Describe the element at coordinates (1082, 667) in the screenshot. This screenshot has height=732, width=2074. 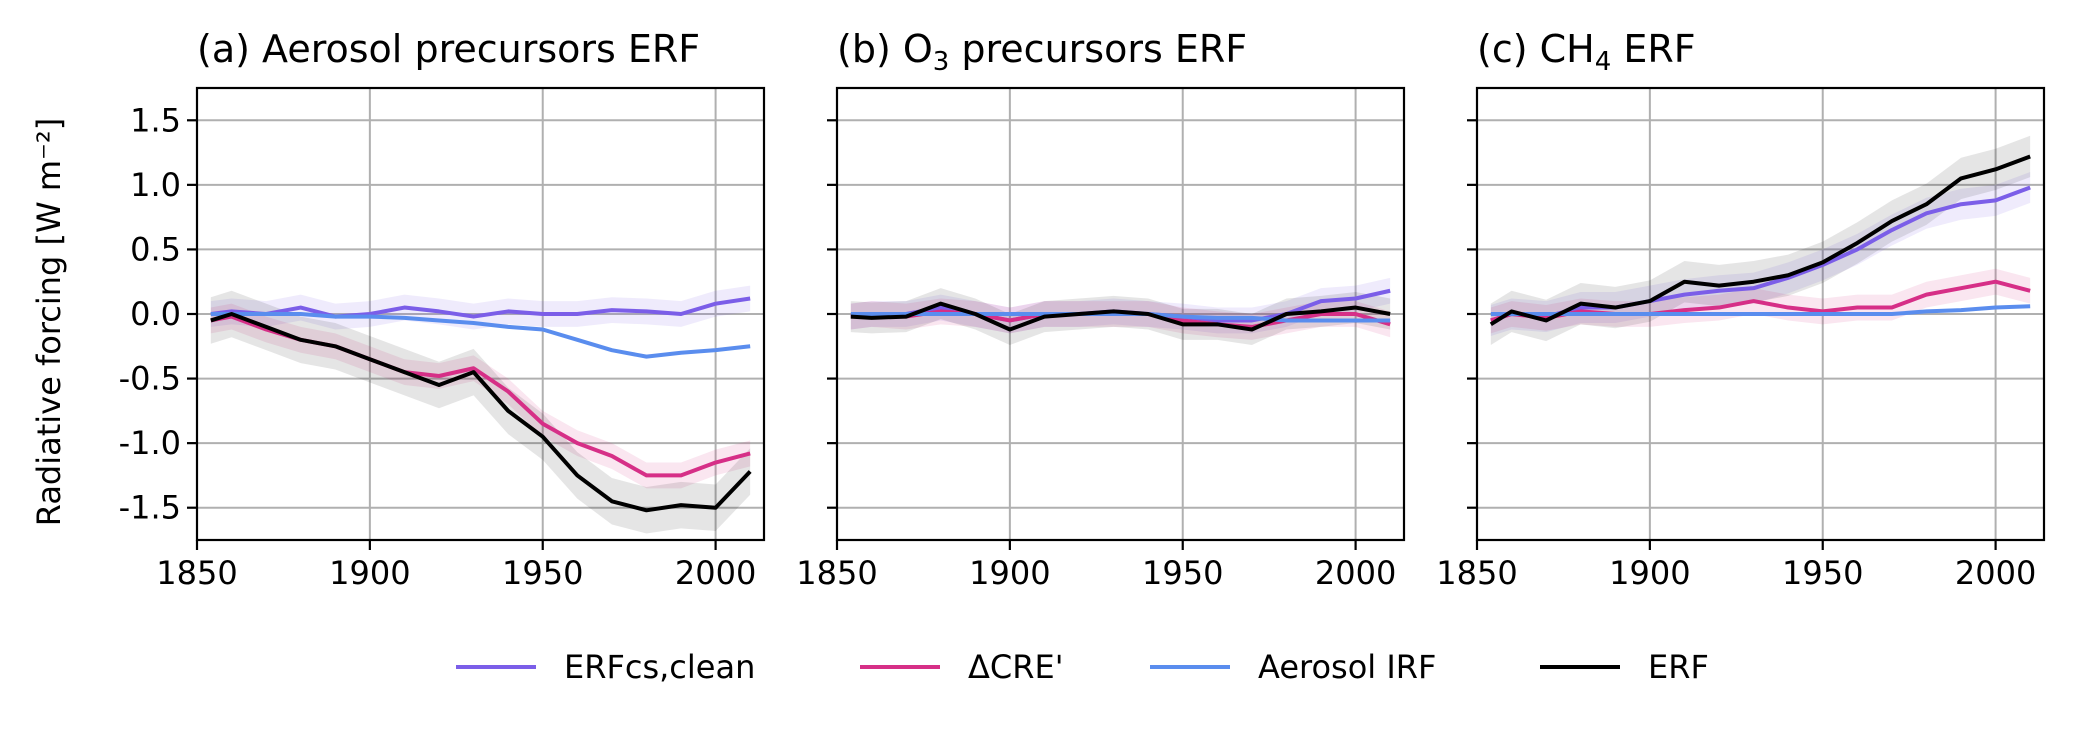
I see `legend: ERFcs,clean ΔCRE' Aerosol IRF ERF` at that location.